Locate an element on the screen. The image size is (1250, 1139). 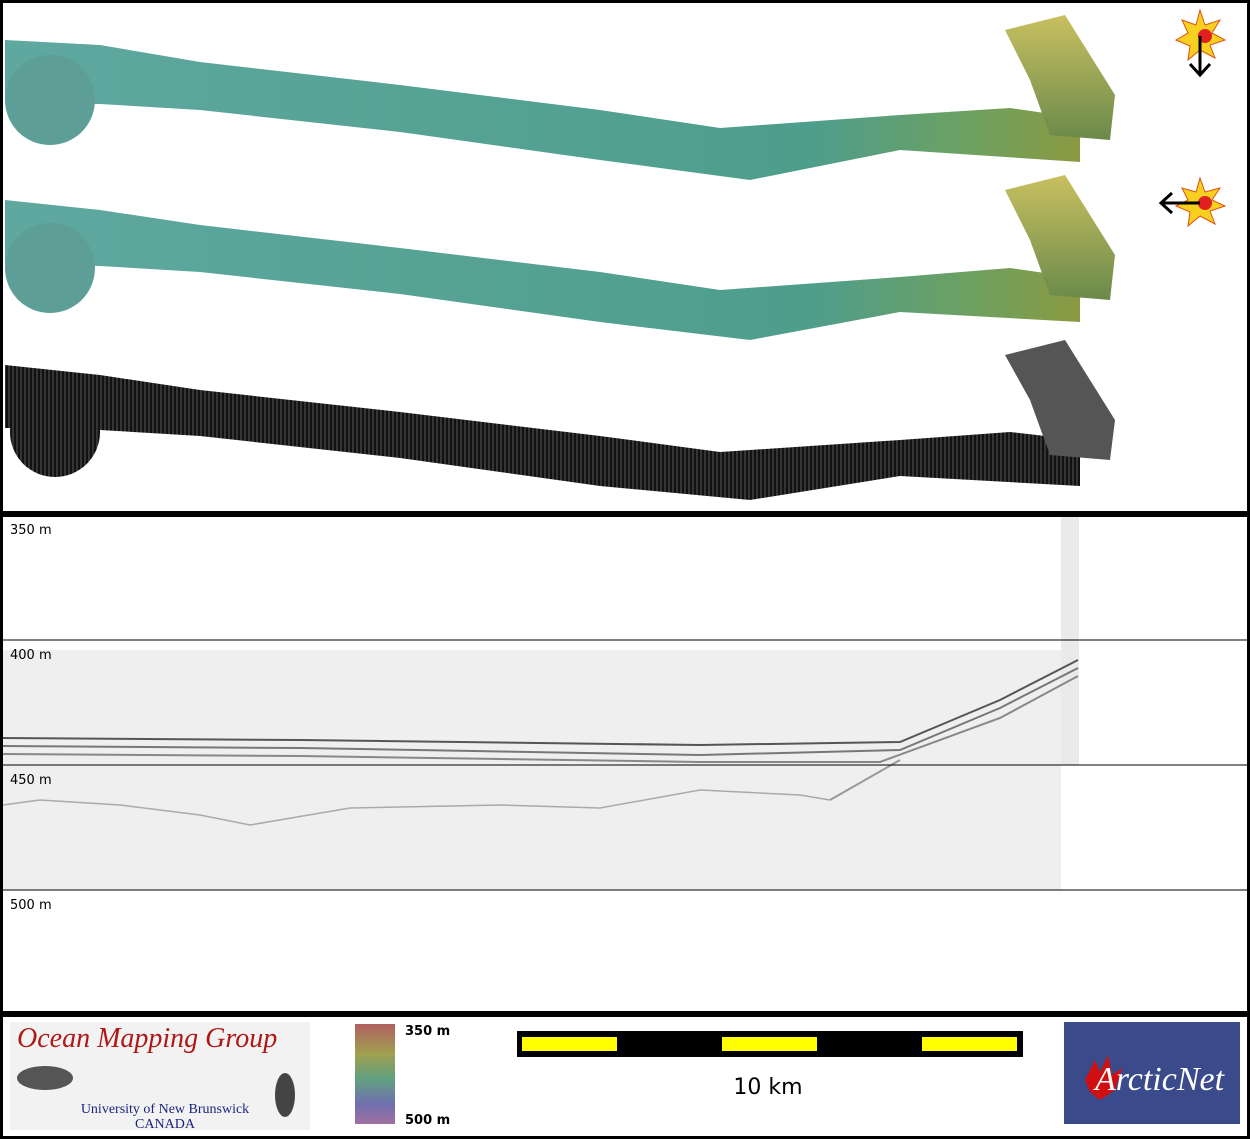
logo-country: CANADA is located at coordinates (165, 1124).